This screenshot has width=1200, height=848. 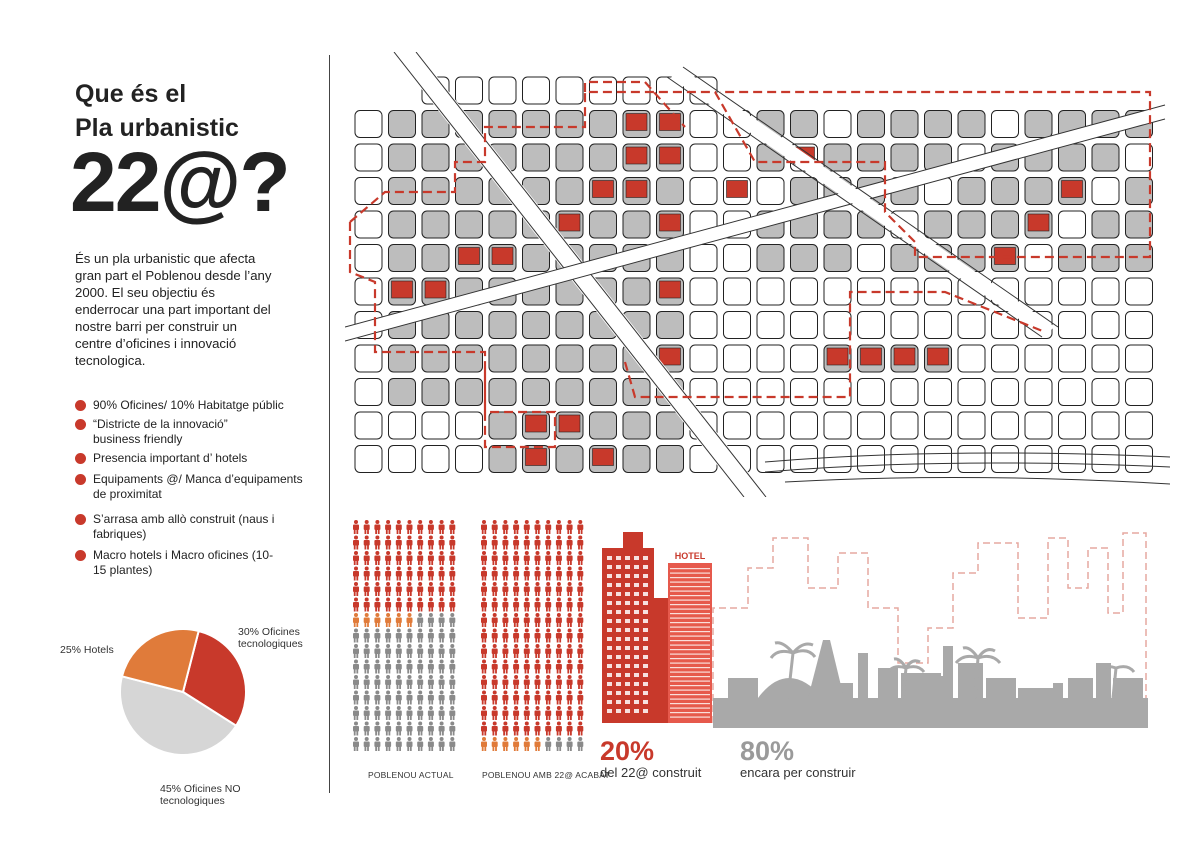 What do you see at coordinates (180, 182) in the screenshot?
I see `title-22at: 22@?` at bounding box center [180, 182].